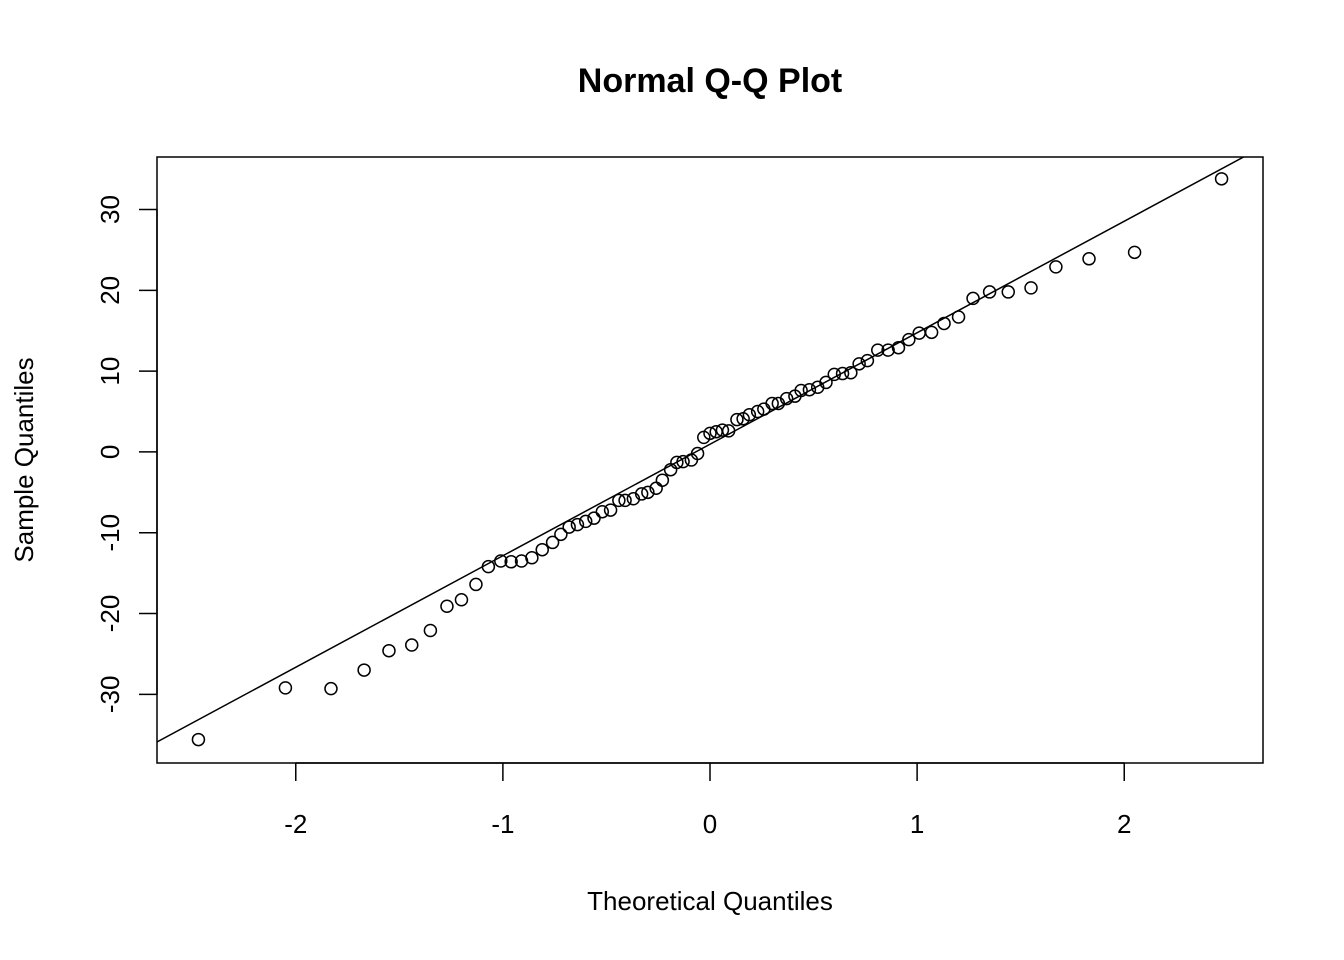  What do you see at coordinates (502, 824) in the screenshot?
I see `x-tick-label: -1` at bounding box center [502, 824].